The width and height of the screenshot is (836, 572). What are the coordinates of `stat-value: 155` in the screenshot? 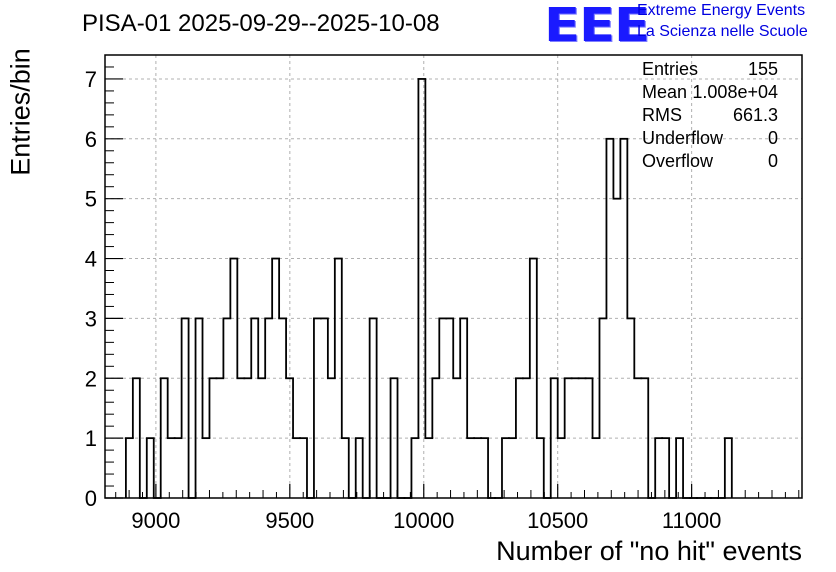 It's located at (762, 69).